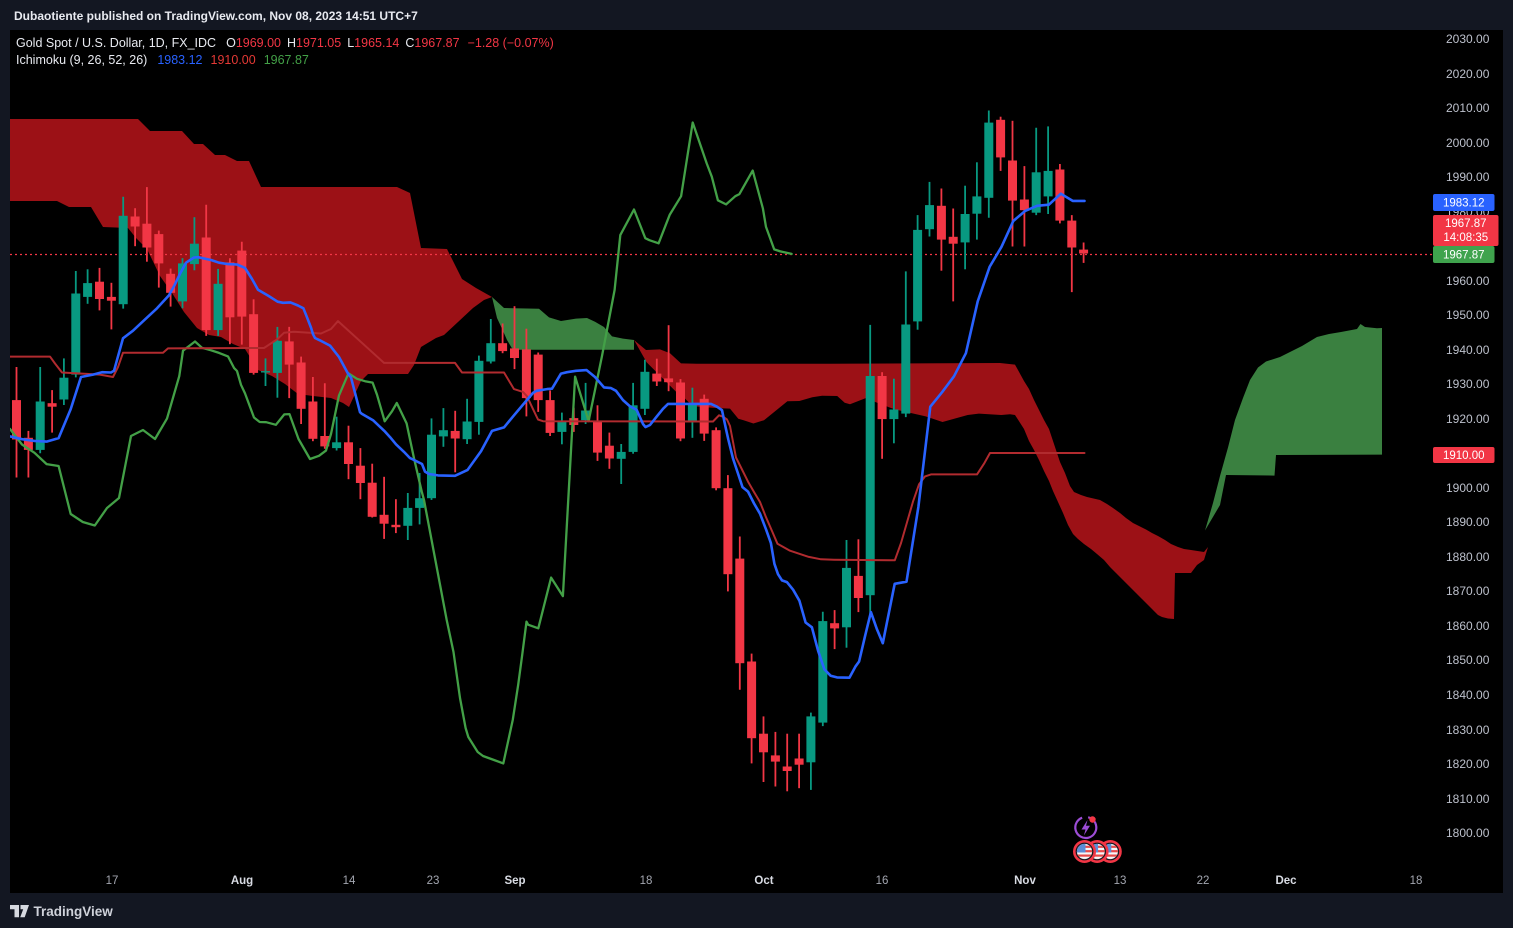 The width and height of the screenshot is (1513, 928). I want to click on svg-text: 22, so click(1203, 881).